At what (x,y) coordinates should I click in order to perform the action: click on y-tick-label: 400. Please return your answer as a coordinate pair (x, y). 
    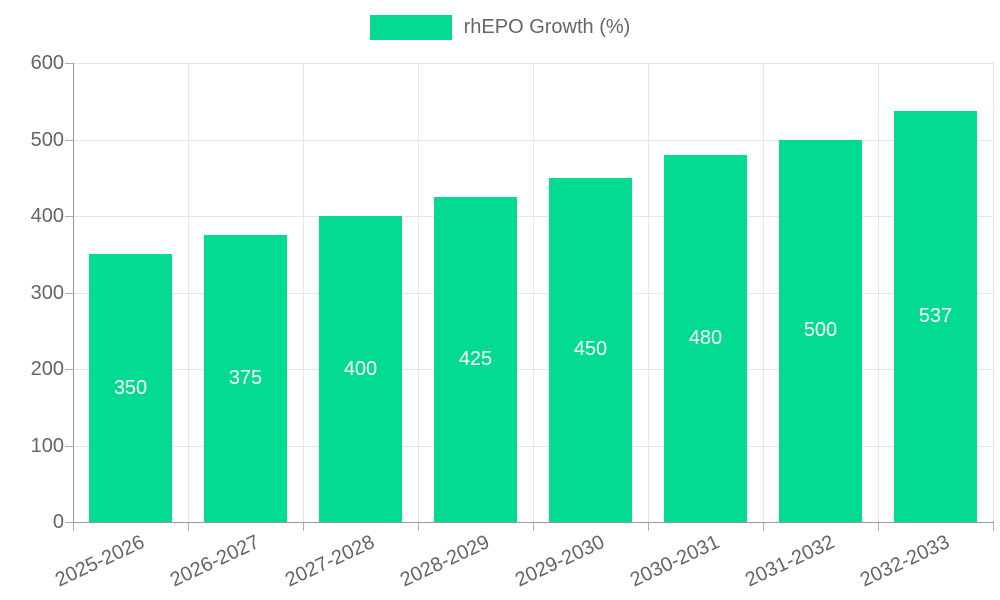
    Looking at the image, I should click on (47, 216).